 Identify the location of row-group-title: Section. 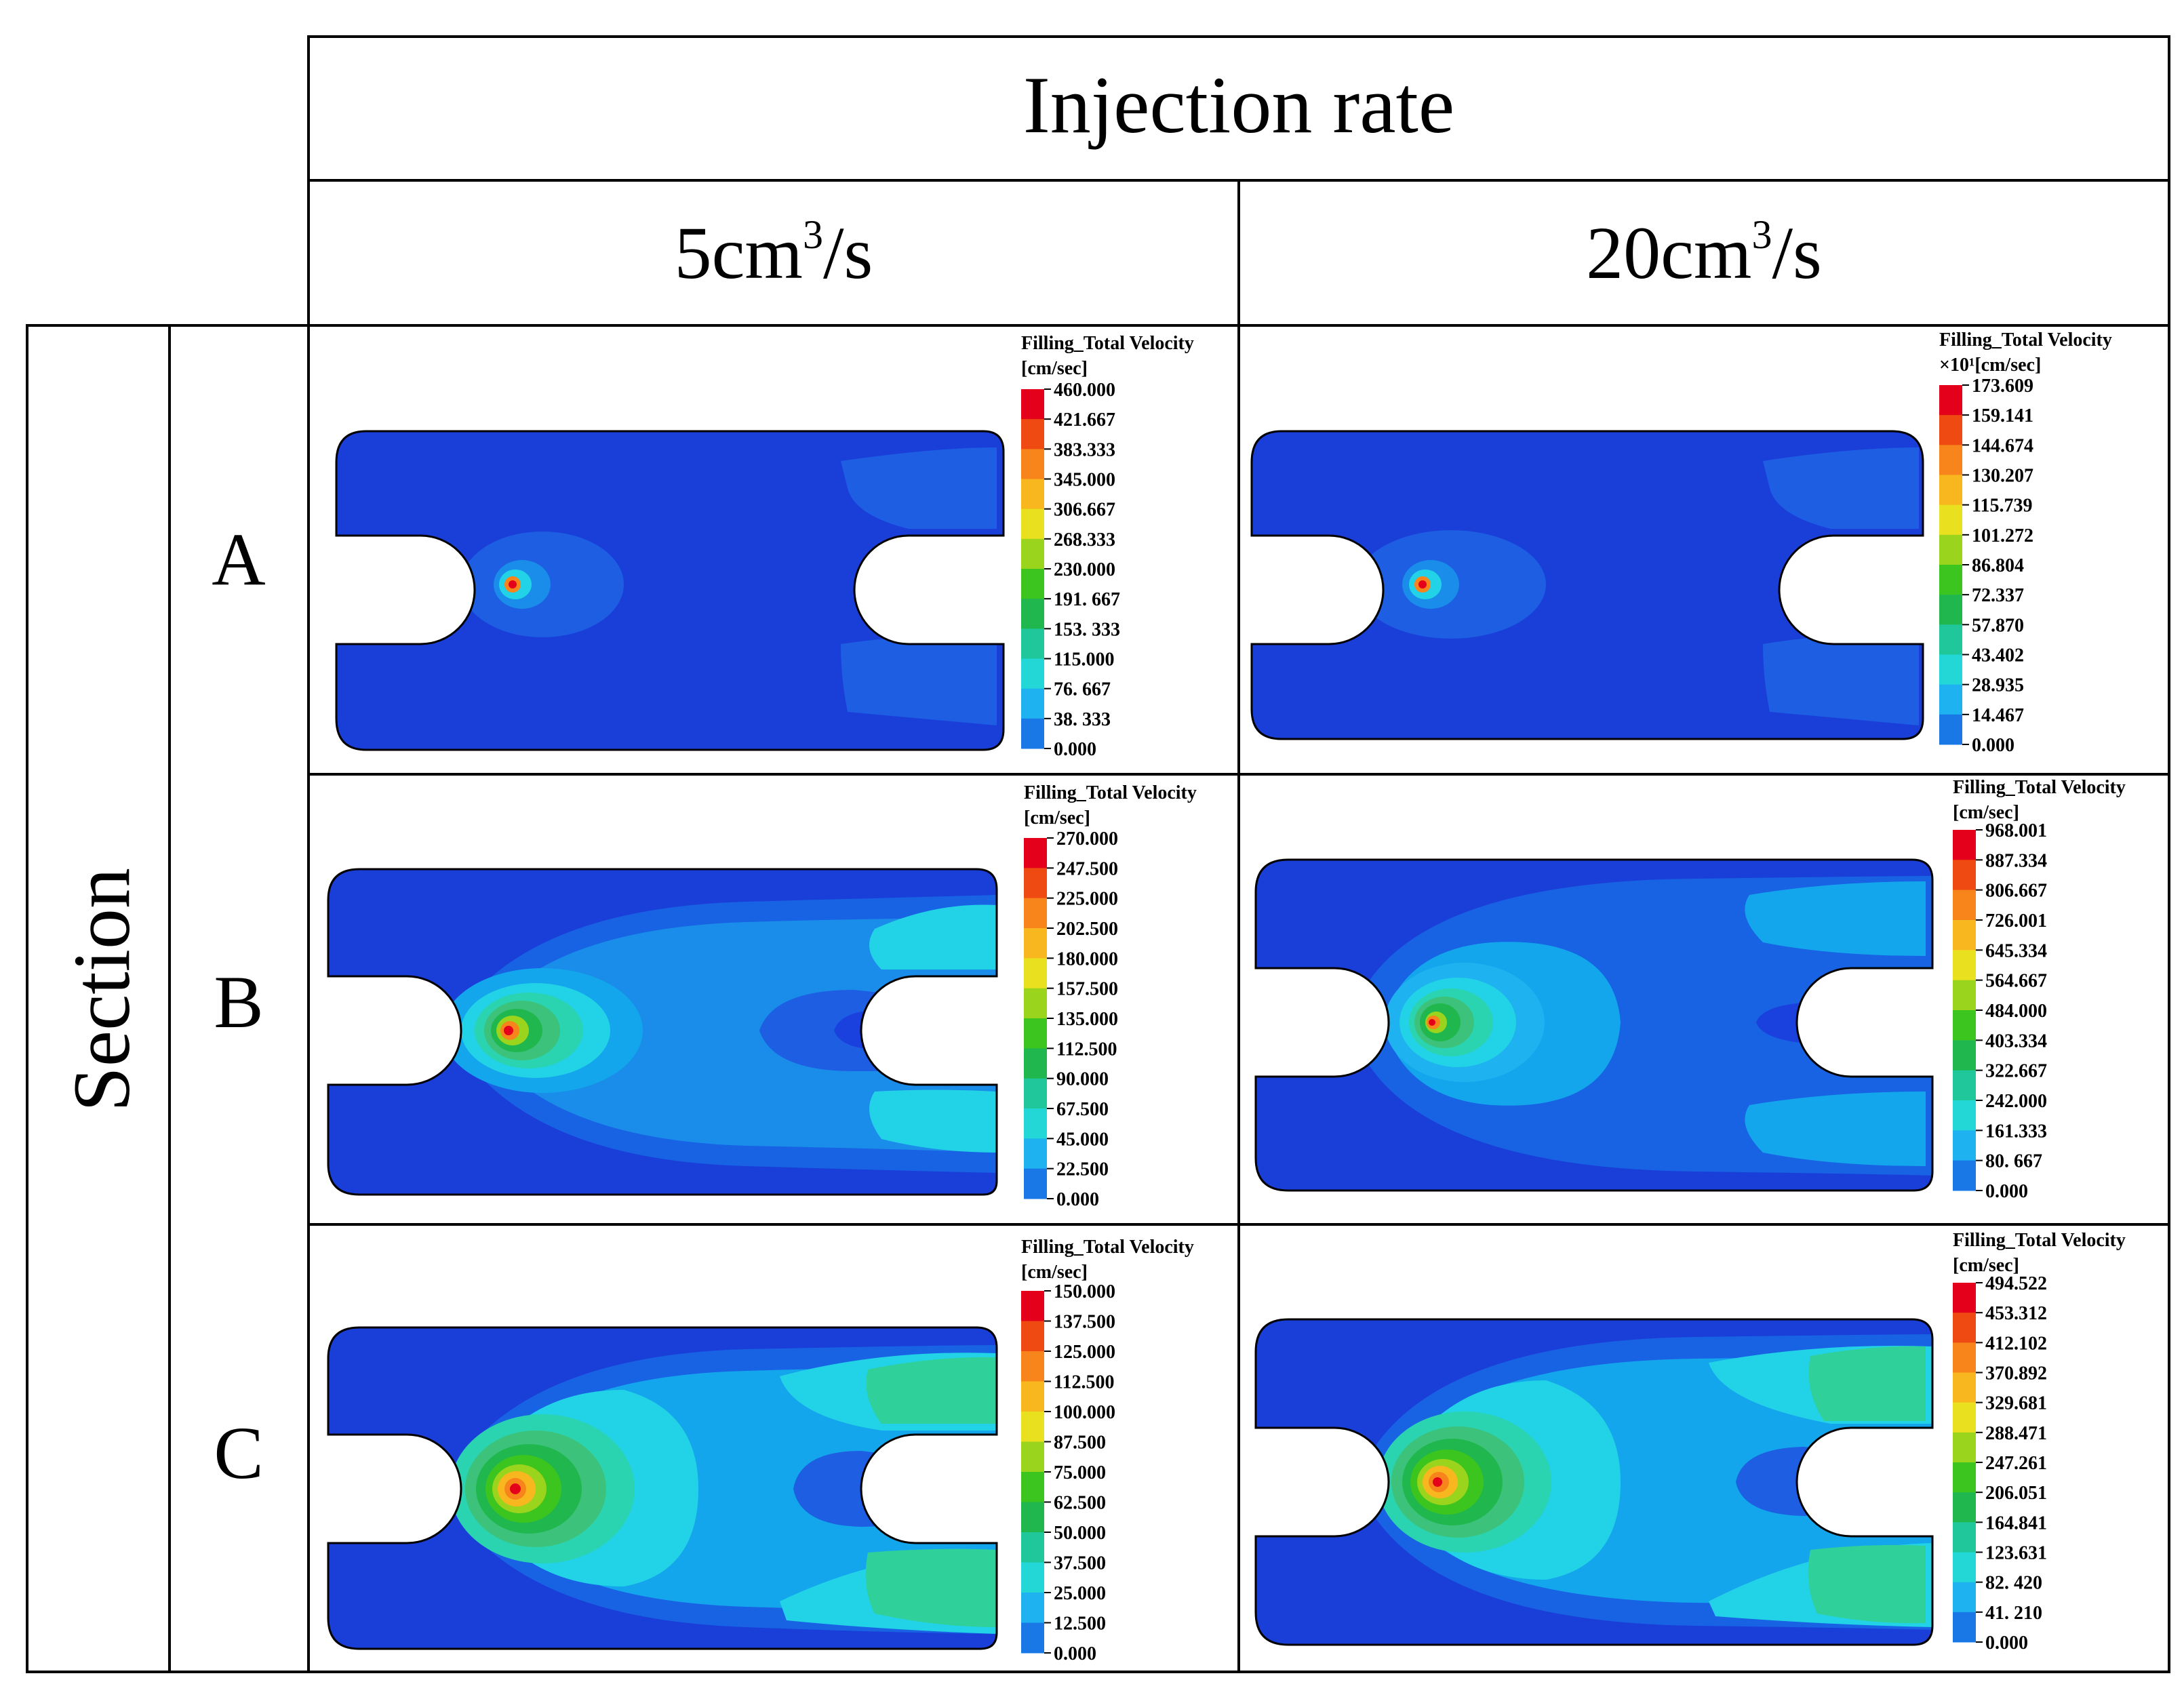
(101, 990).